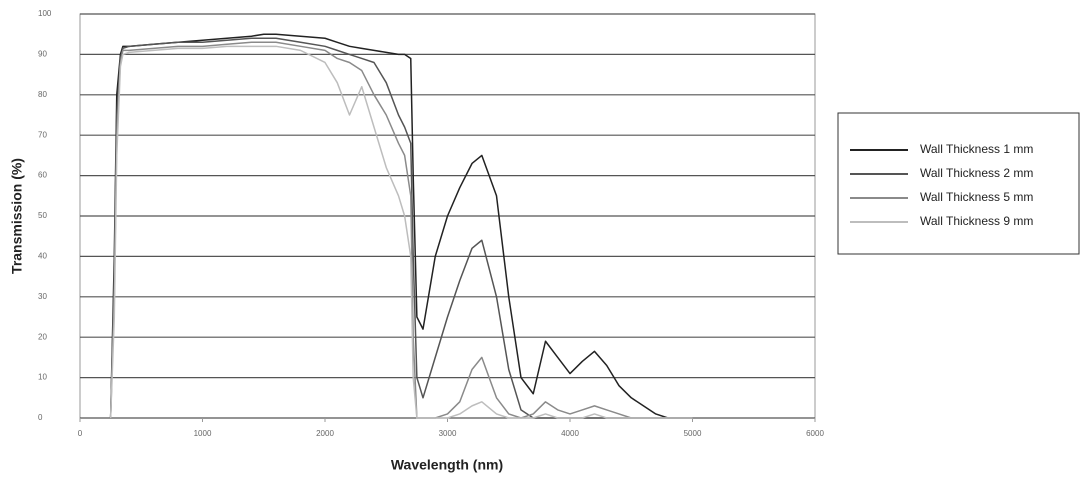  What do you see at coordinates (42, 215) in the screenshot?
I see `y-tick-label: 50` at bounding box center [42, 215].